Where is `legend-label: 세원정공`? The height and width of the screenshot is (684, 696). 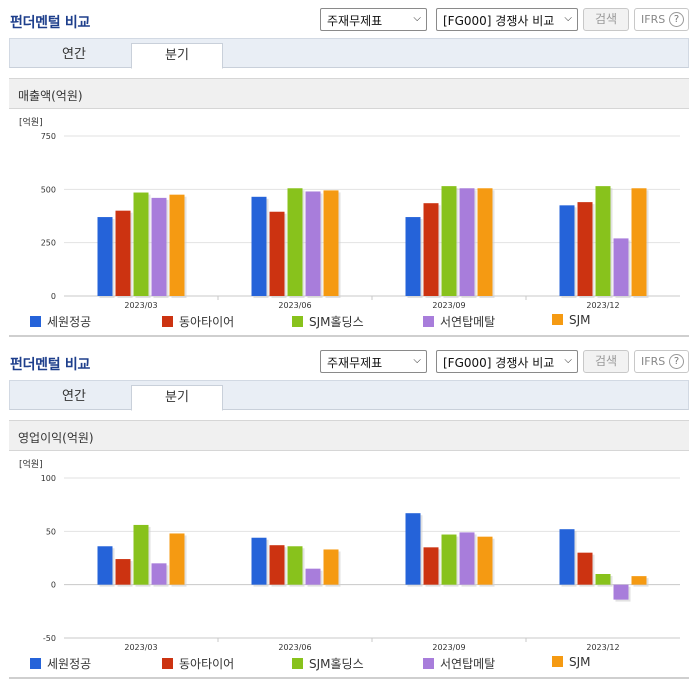
legend-label: 세원정공 is located at coordinates (69, 322).